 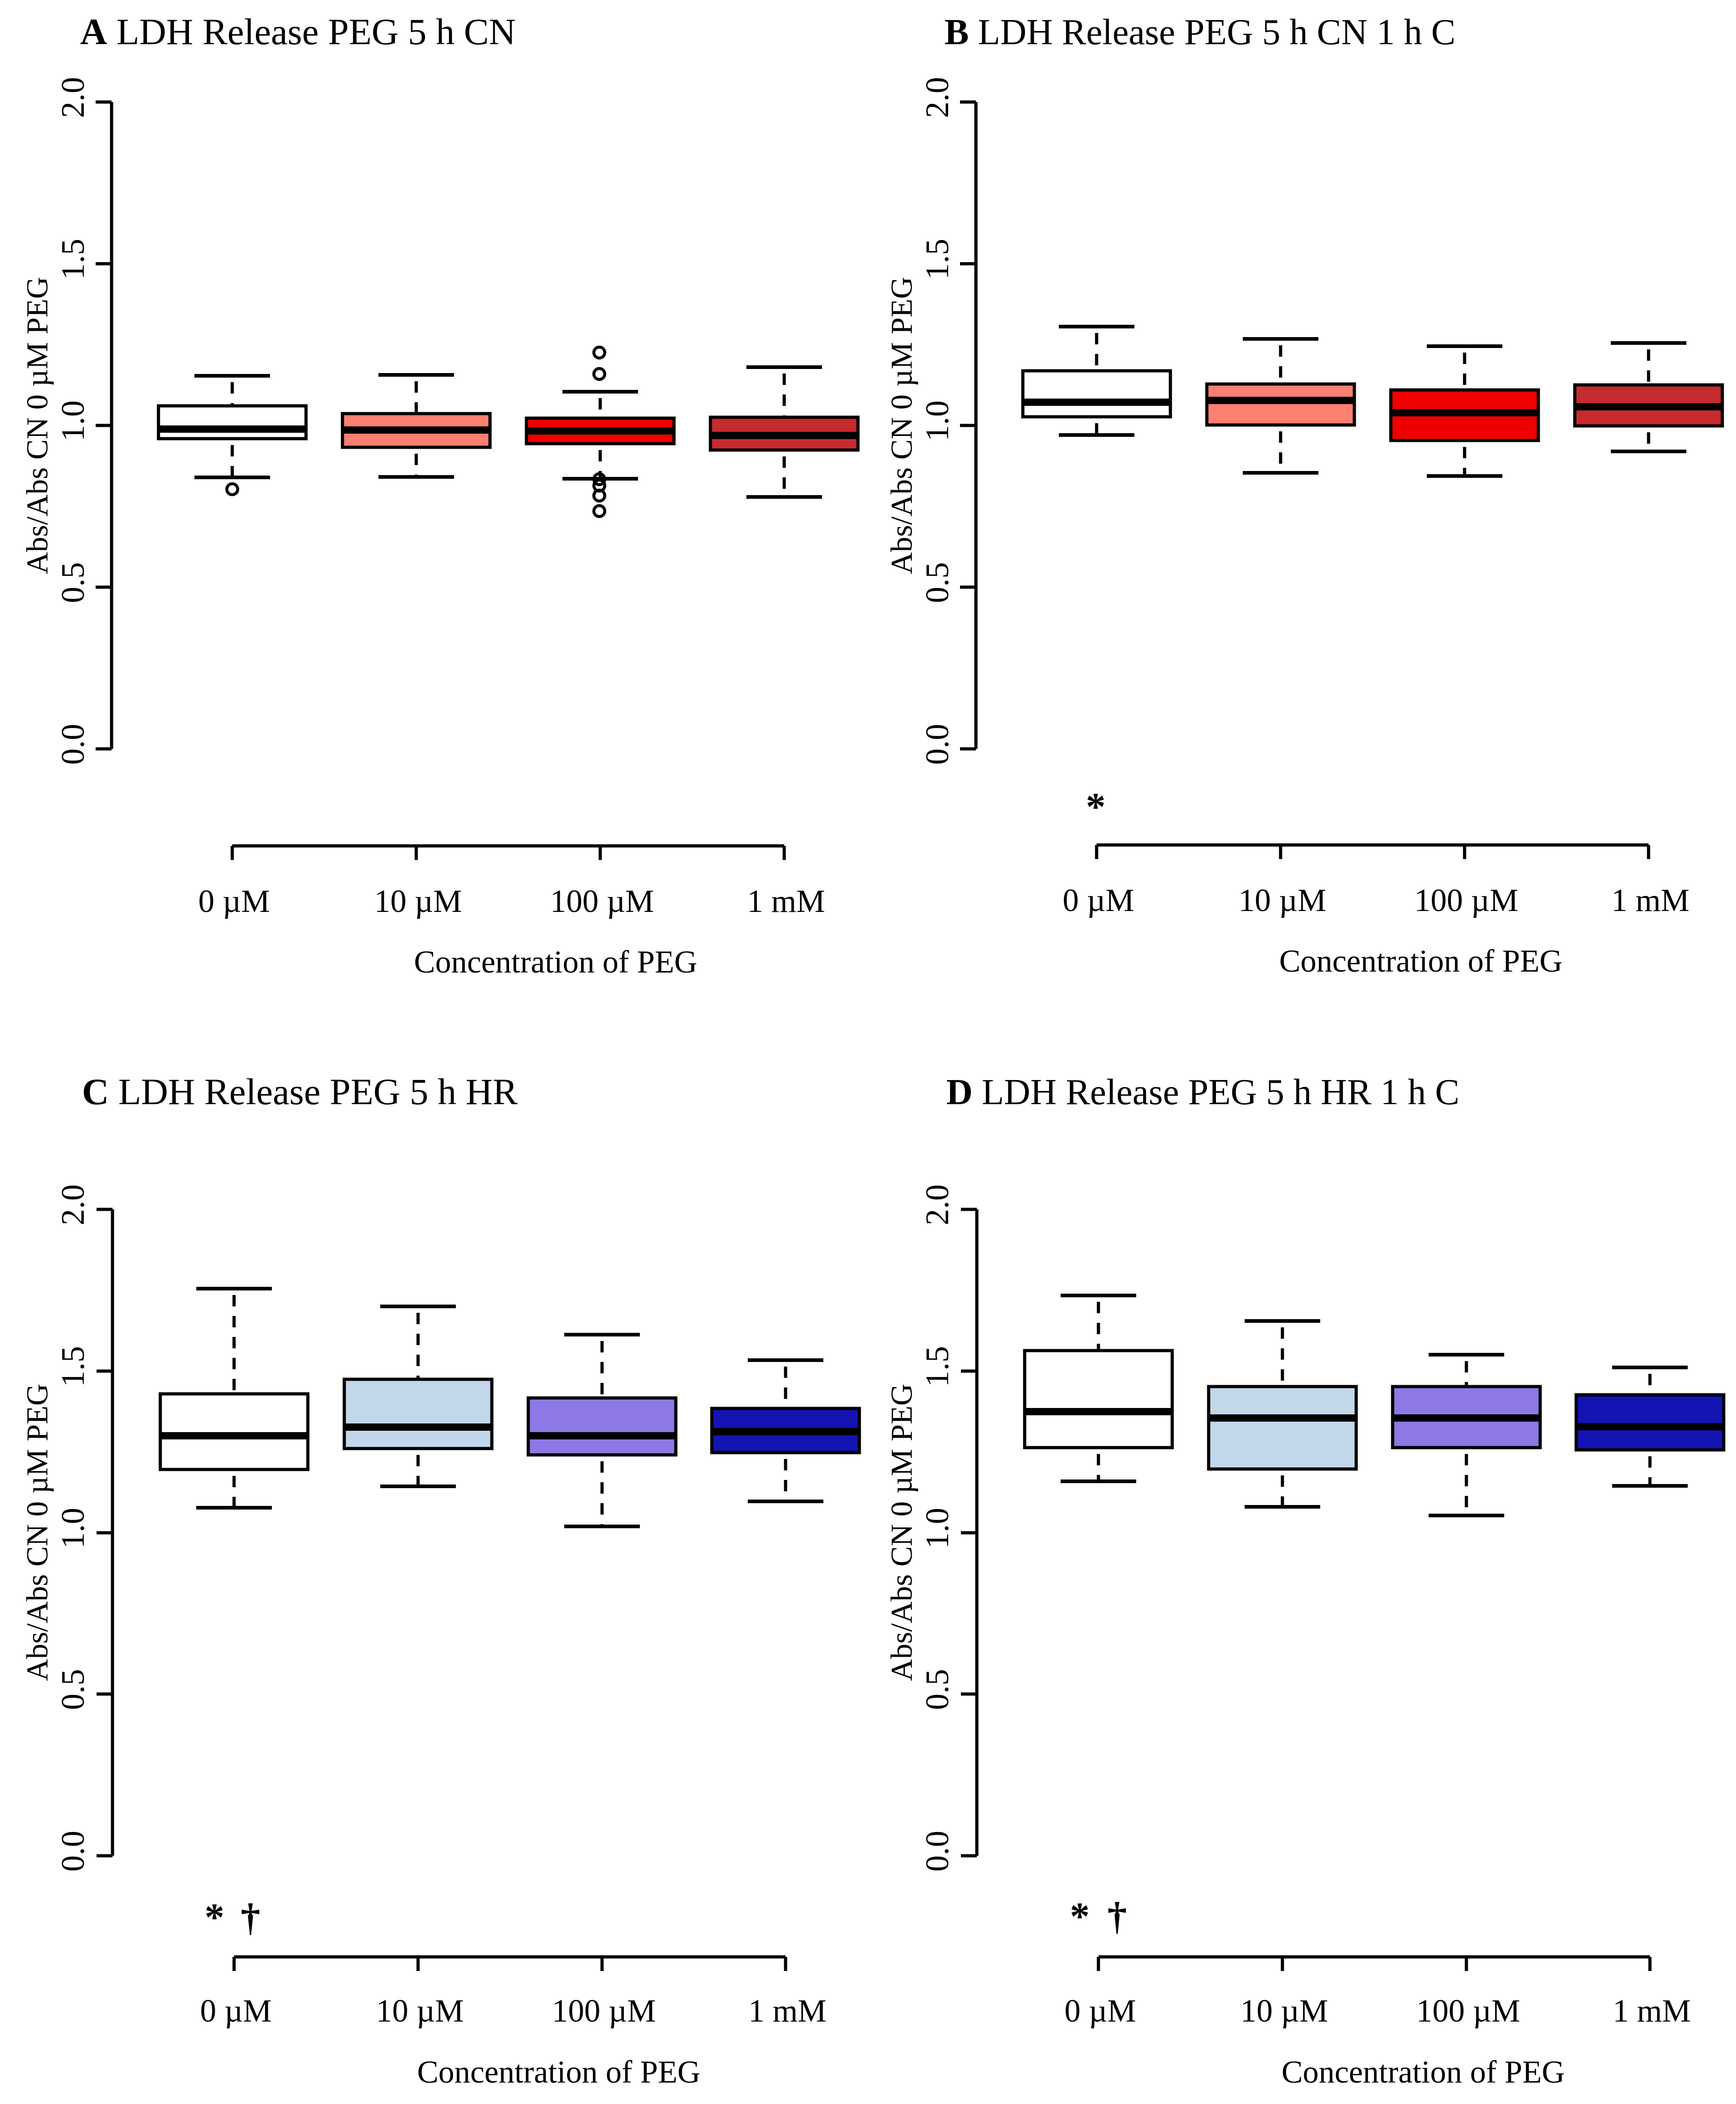 What do you see at coordinates (300, 1091) in the screenshot?
I see `svg-text: C LDH Release PEG 5 h HR` at bounding box center [300, 1091].